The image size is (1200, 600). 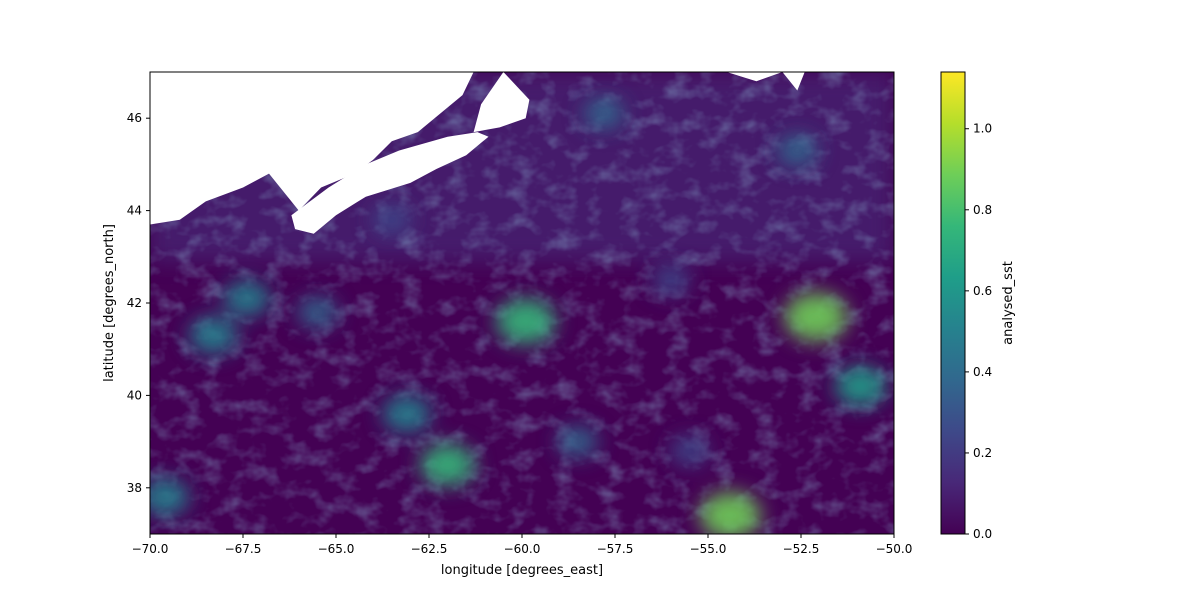 What do you see at coordinates (615, 549) in the screenshot?
I see `x-tick-label: −57.5` at bounding box center [615, 549].